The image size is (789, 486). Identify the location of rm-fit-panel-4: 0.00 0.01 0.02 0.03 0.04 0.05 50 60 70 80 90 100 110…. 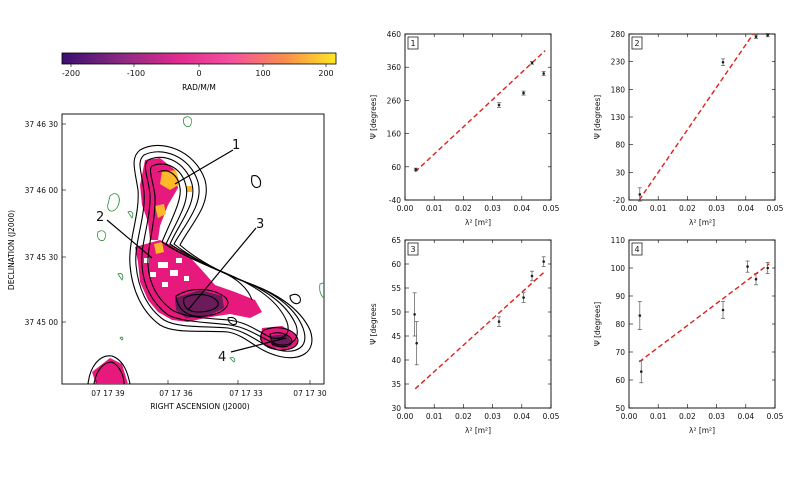
(688, 335).